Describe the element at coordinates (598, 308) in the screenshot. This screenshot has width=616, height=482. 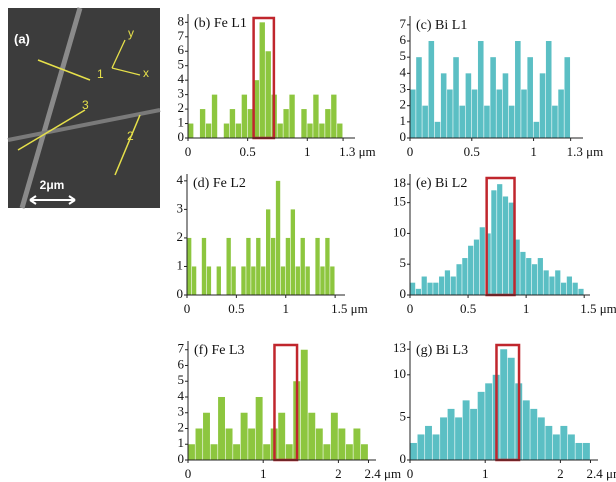
I see `x-tick-label: 1.5 μm` at that location.